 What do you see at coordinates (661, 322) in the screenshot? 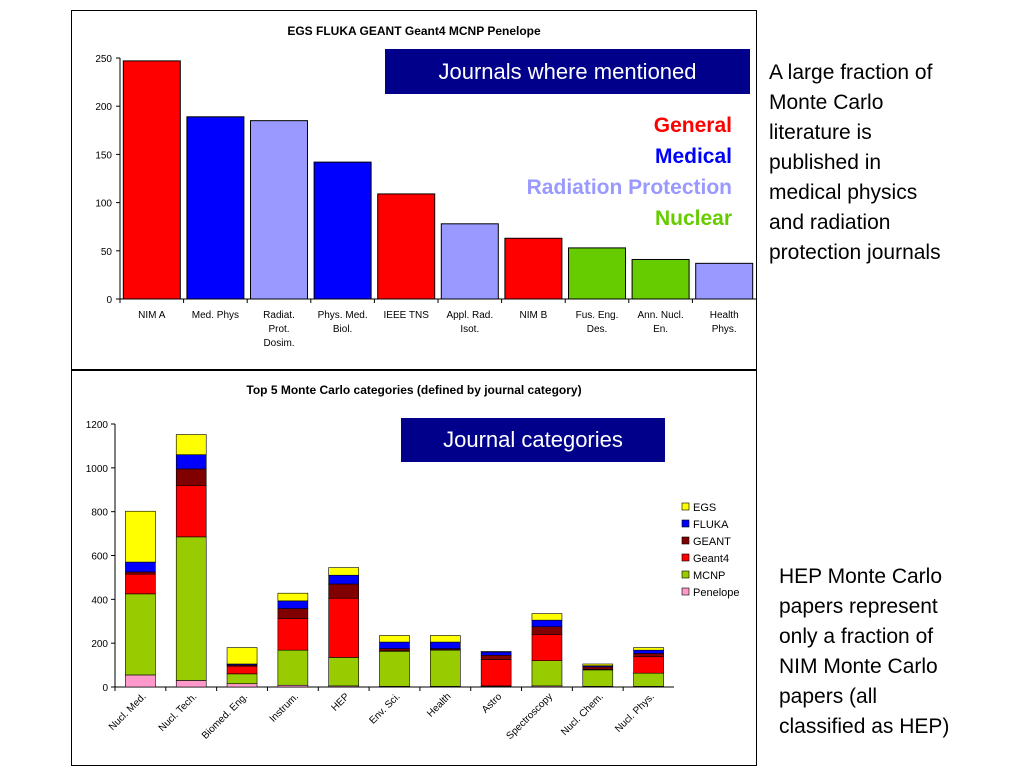
I see `x-tick-label: Ann. Nucl. En.` at bounding box center [661, 322].